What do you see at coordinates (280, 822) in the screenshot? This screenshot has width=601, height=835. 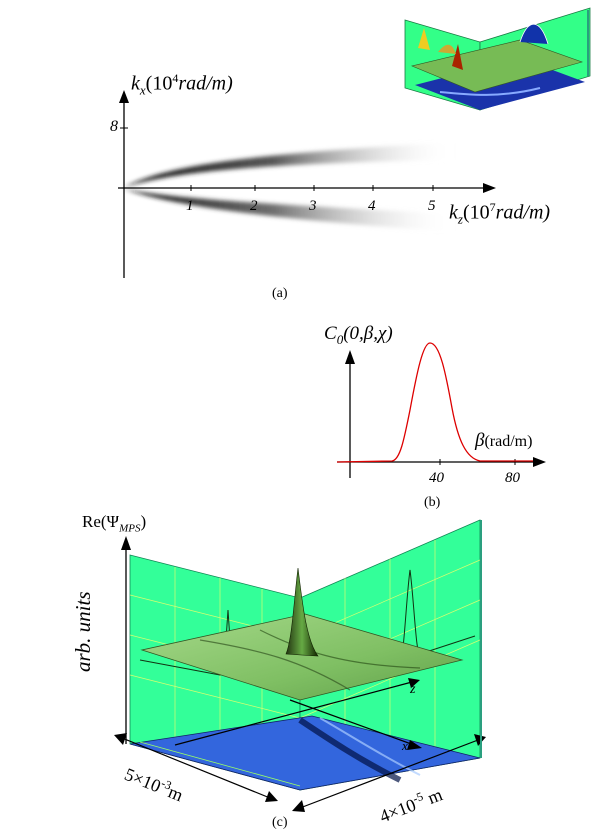 I see `caption-c: (c)` at bounding box center [280, 822].